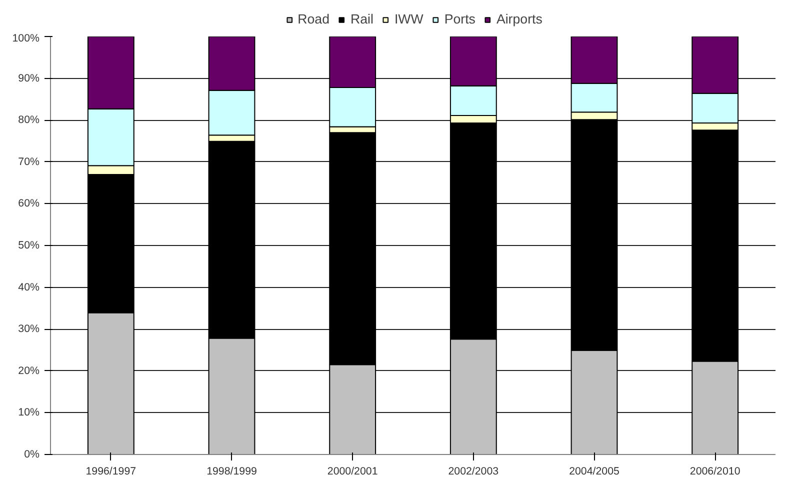 The width and height of the screenshot is (791, 486). Describe the element at coordinates (29, 370) in the screenshot. I see `y-tick-label: 20%` at that location.